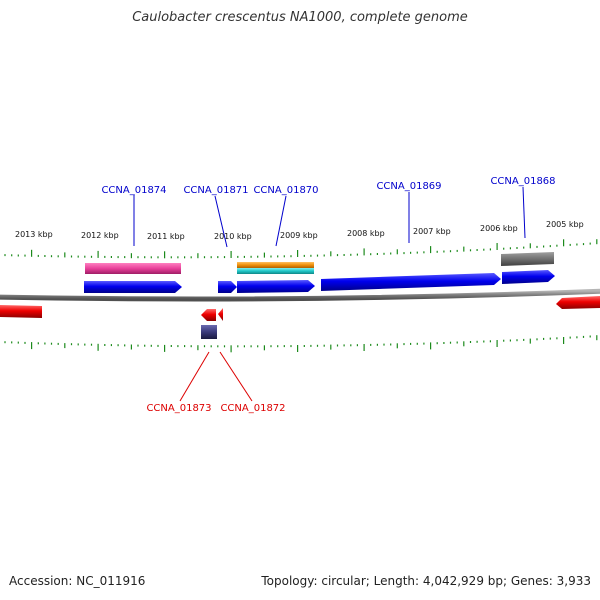  What do you see at coordinates (499, 228) in the screenshot?
I see `scale-label: 2006 kbp` at bounding box center [499, 228].